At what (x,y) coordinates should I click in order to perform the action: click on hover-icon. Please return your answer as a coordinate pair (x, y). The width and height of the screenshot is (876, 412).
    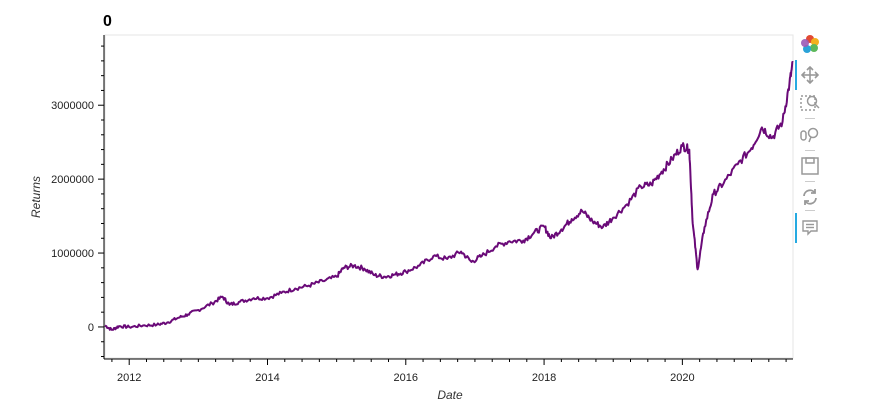
    Looking at the image, I should click on (810, 228).